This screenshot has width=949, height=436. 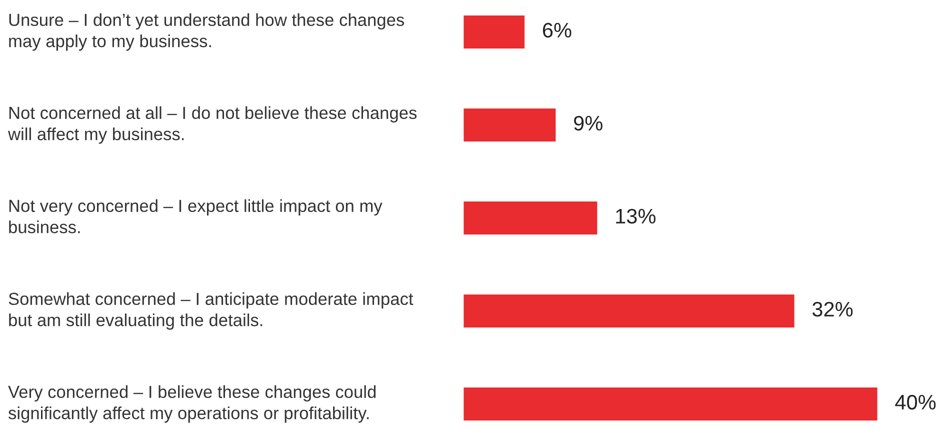 What do you see at coordinates (588, 123) in the screenshot?
I see `data-label: 9%` at bounding box center [588, 123].